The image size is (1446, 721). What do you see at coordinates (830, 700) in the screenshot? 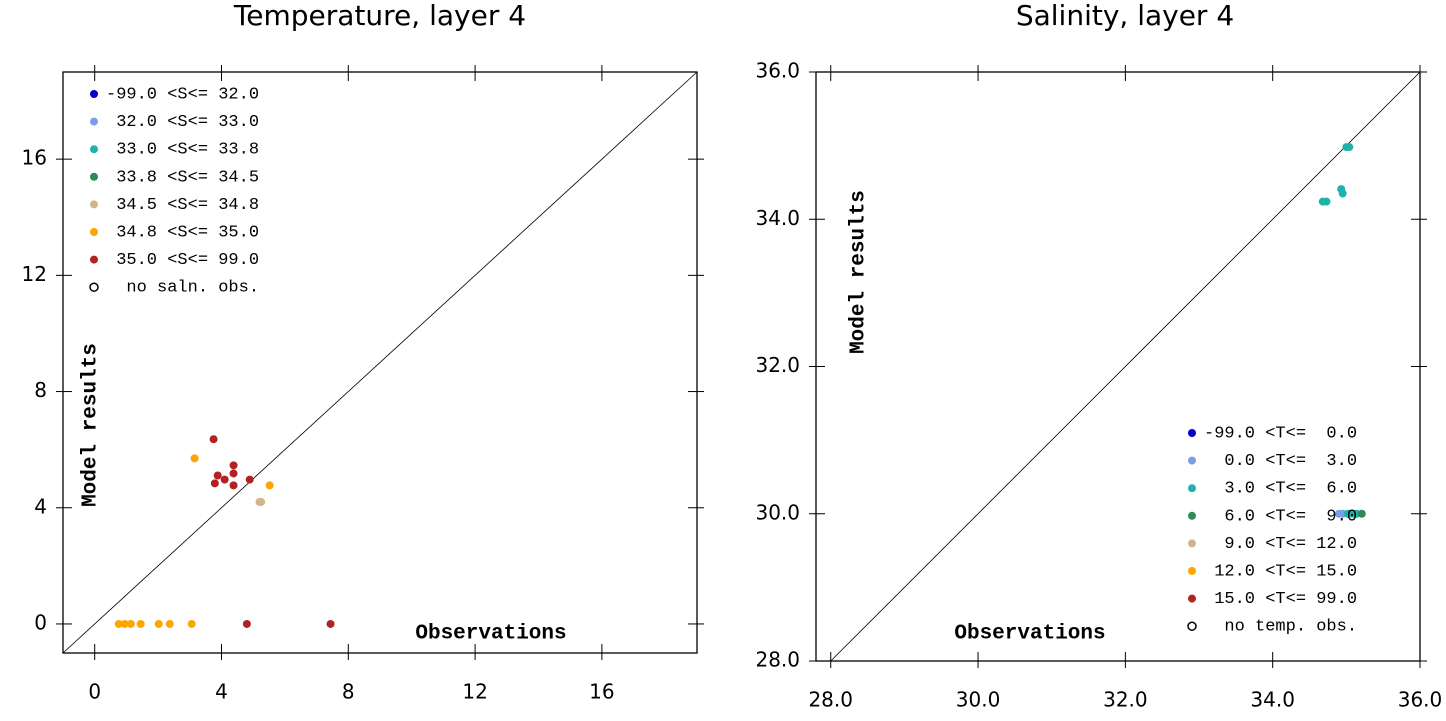
I see `x-tick-label: 28.0` at bounding box center [830, 700].